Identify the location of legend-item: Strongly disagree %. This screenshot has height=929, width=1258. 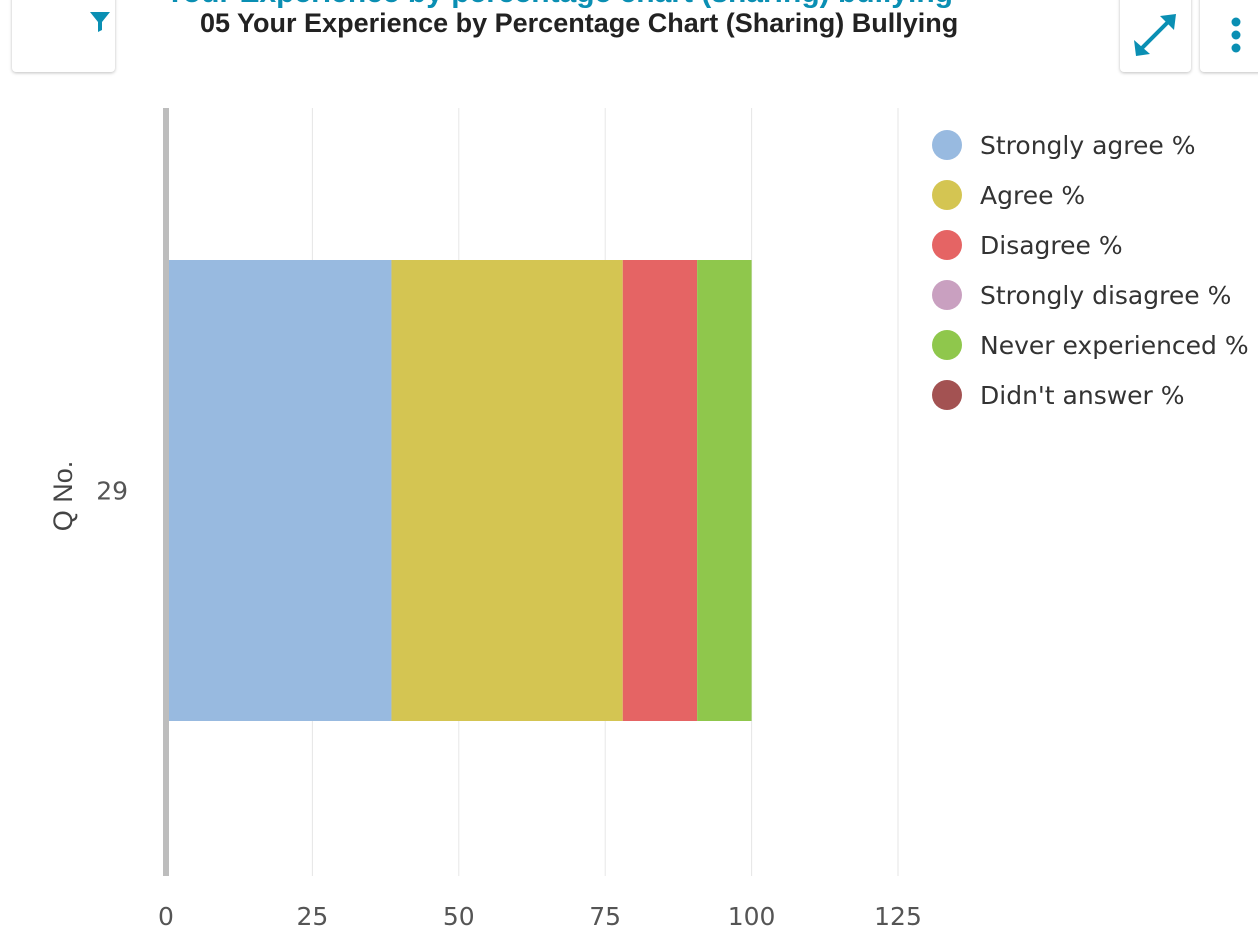
(1090, 295).